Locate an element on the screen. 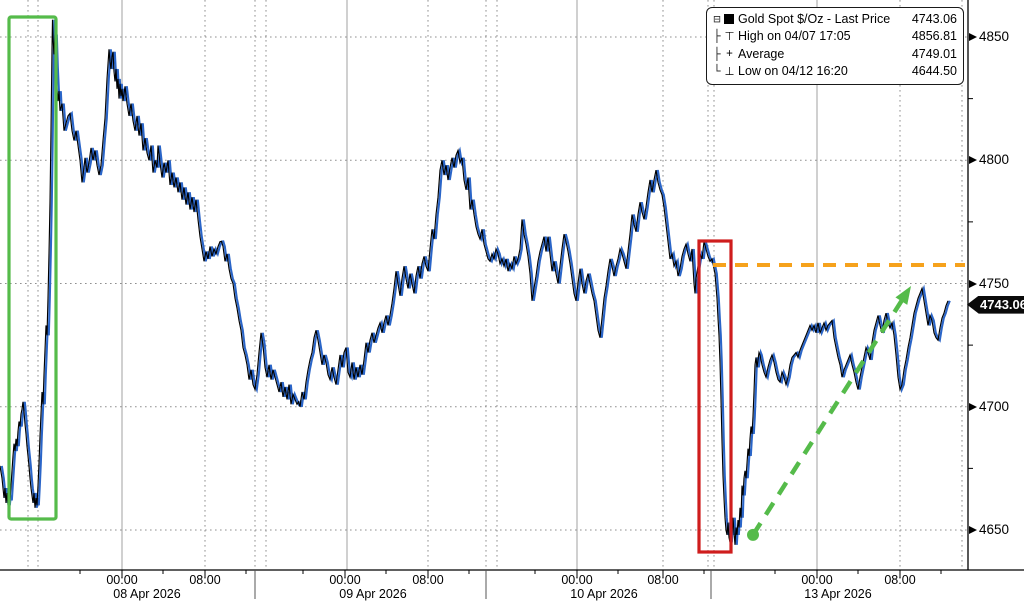 Image resolution: width=1024 pixels, height=601 pixels. legend-high-label: High on 04/07 17:05 is located at coordinates (794, 36).